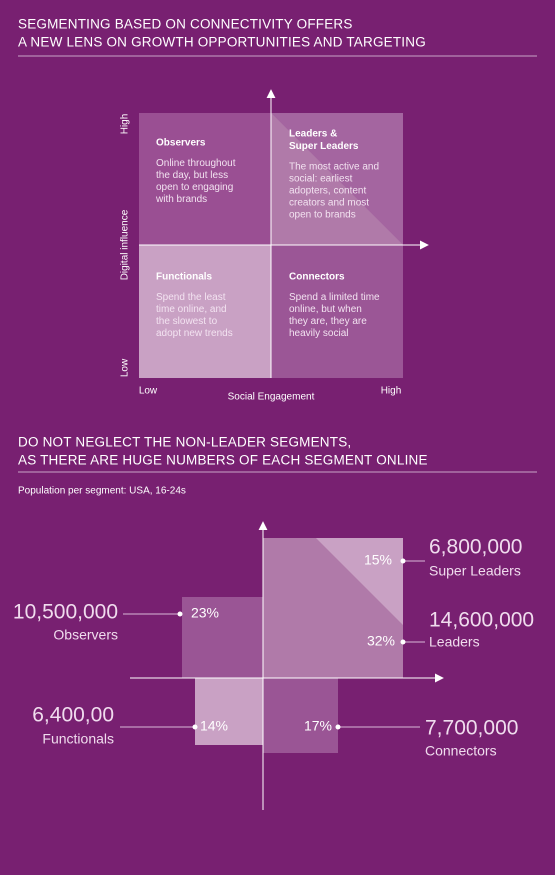 The height and width of the screenshot is (875, 555). Describe the element at coordinates (194, 333) in the screenshot. I see `quadrant-text: adopt new trends` at that location.